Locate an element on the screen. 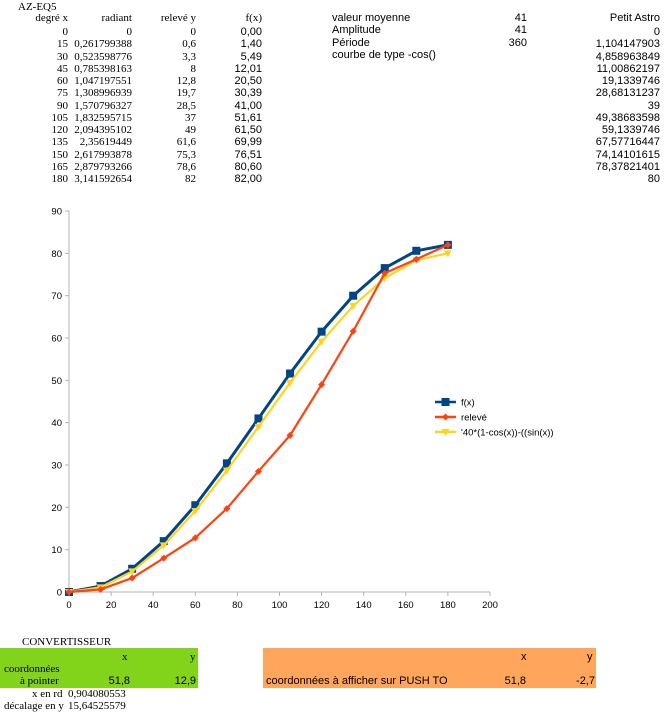 This screenshot has height=720, width=669. radiant-cell: 2,094395102 is located at coordinates (103, 130).